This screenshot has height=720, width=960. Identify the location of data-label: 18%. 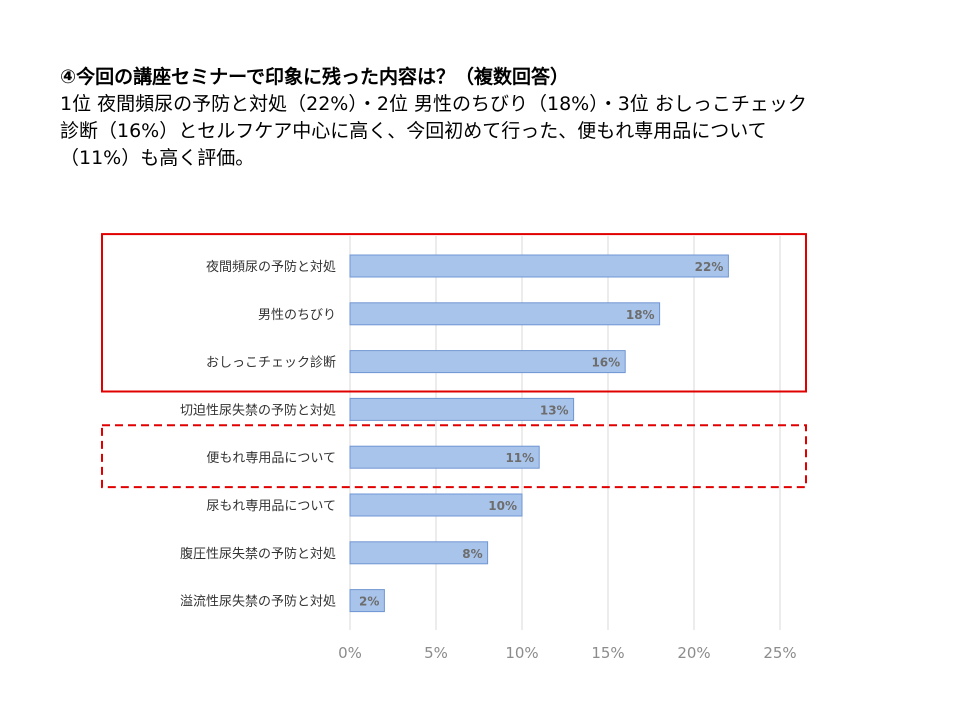
(640, 315).